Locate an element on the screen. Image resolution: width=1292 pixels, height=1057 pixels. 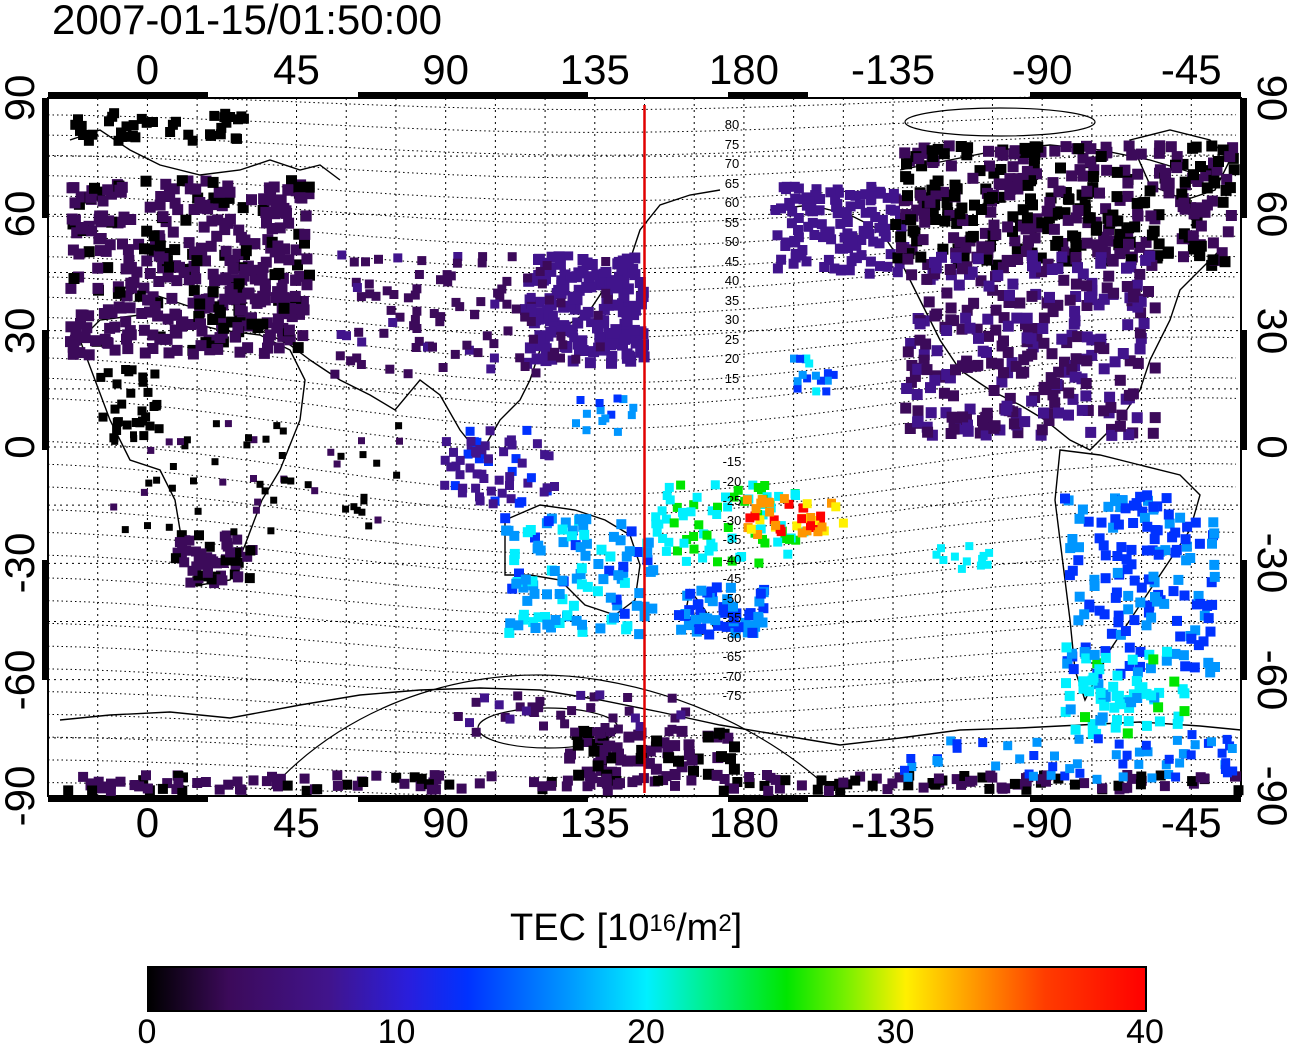
contour-label: -45 is located at coordinates (732, 578).